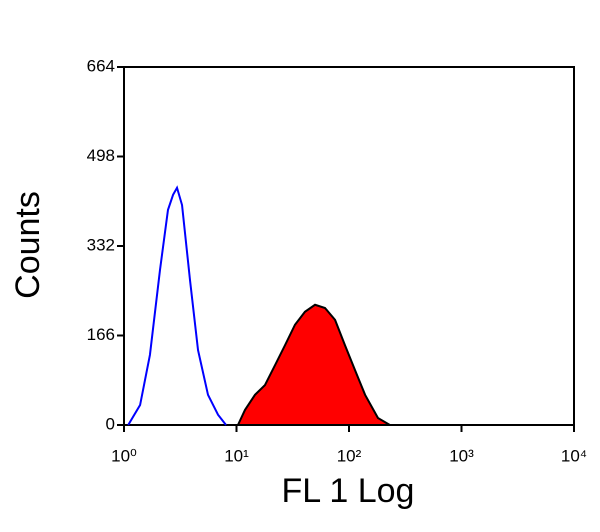  Describe the element at coordinates (110, 423) in the screenshot. I see `y-tick-label: 0` at that location.